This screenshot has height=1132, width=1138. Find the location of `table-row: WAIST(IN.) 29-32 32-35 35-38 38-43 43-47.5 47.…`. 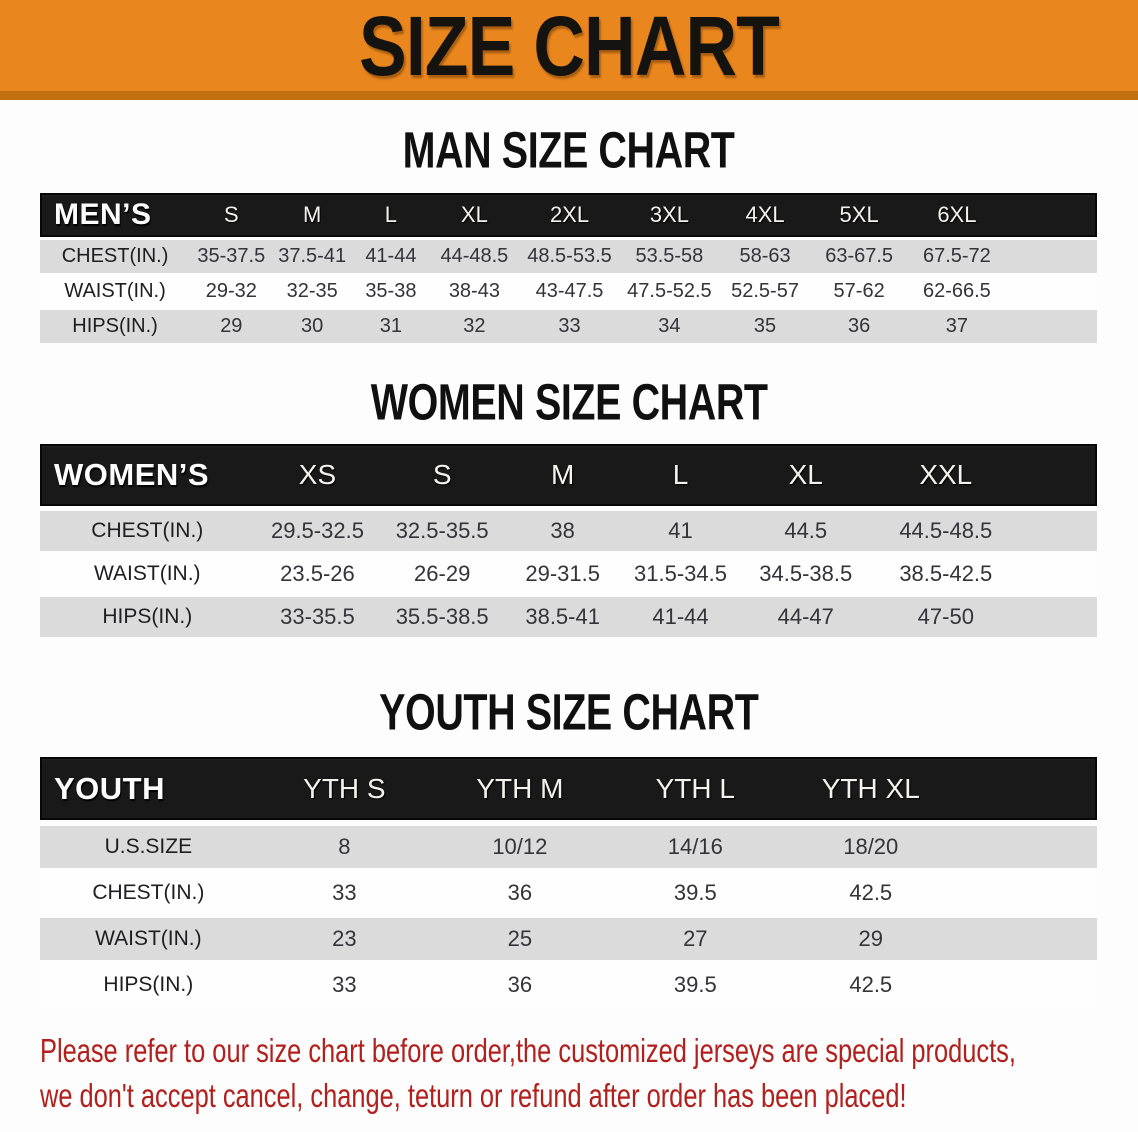

table-row: WAIST(IN.) 29-32 32-35 35-38 38-43 43-47.5 47.… is located at coordinates (568, 292).